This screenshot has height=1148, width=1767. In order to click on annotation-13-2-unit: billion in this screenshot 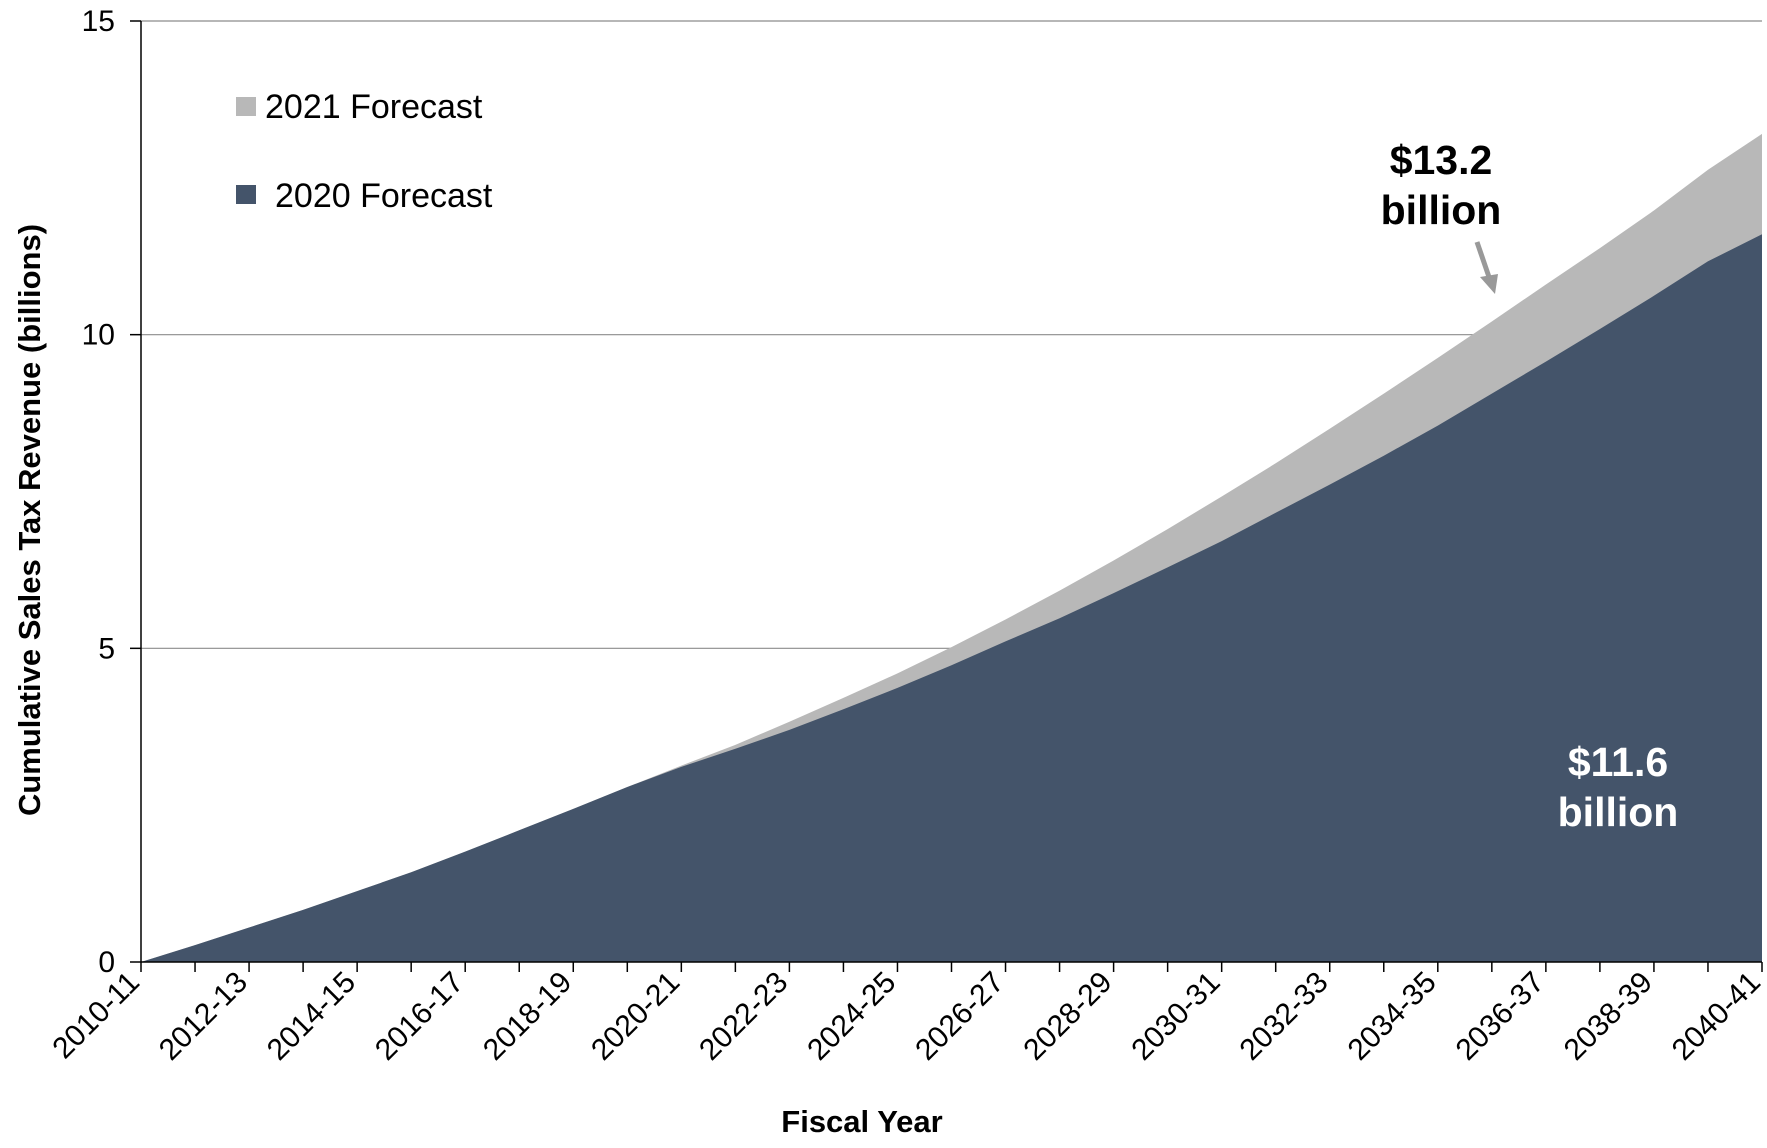, I will do `click(1441, 210)`.